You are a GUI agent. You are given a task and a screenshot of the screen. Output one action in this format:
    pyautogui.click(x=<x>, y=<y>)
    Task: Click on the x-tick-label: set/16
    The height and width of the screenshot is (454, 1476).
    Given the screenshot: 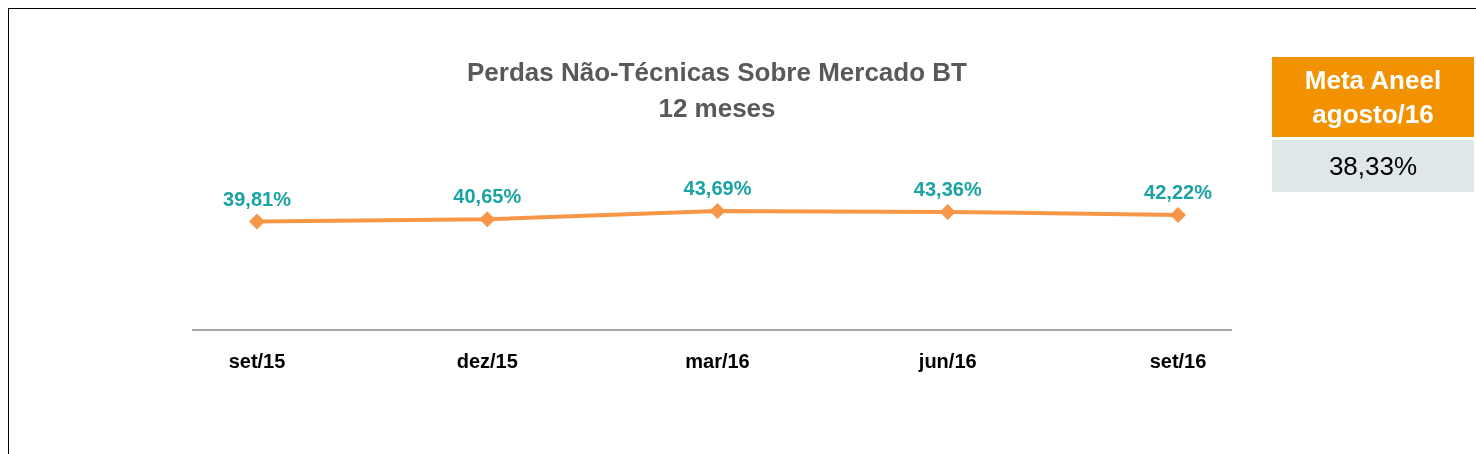 What is the action you would take?
    pyautogui.click(x=1178, y=361)
    